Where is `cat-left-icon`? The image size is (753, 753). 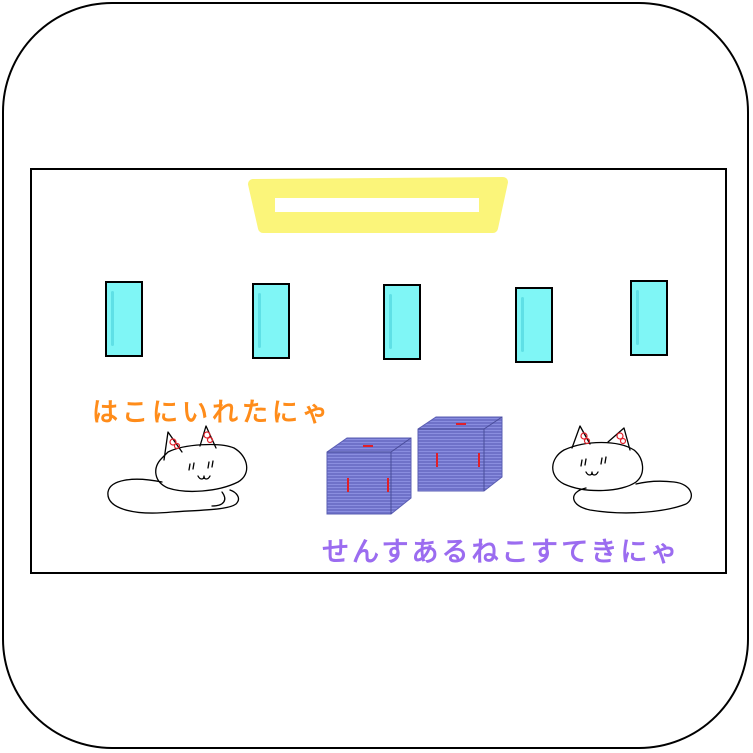
cat-left-icon is located at coordinates (177, 469).